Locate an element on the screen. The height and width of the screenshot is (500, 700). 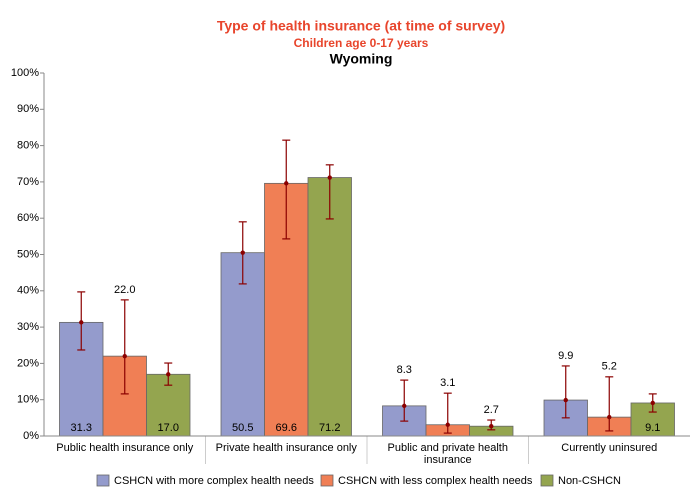
data-label: 8.3 is located at coordinates (404, 370).